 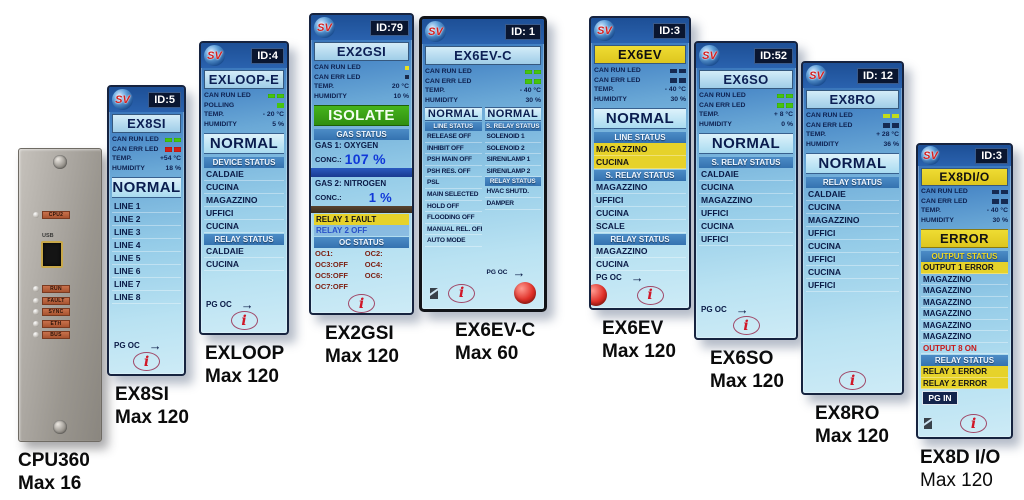 I want to click on cpu360-front-panel: CPU2 USB RUN FAULT SYNC ETH BUS, so click(x=60, y=295).